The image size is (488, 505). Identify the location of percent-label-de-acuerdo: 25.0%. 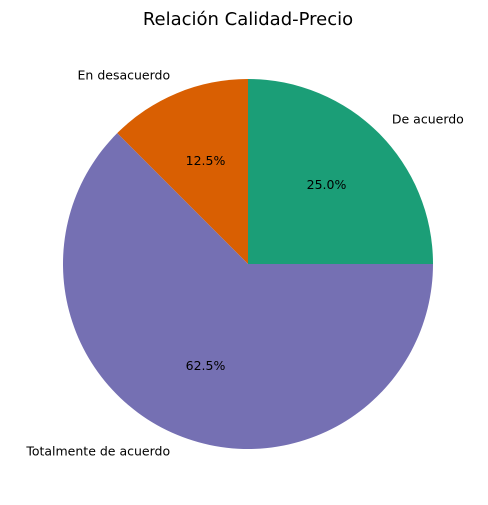
(327, 184).